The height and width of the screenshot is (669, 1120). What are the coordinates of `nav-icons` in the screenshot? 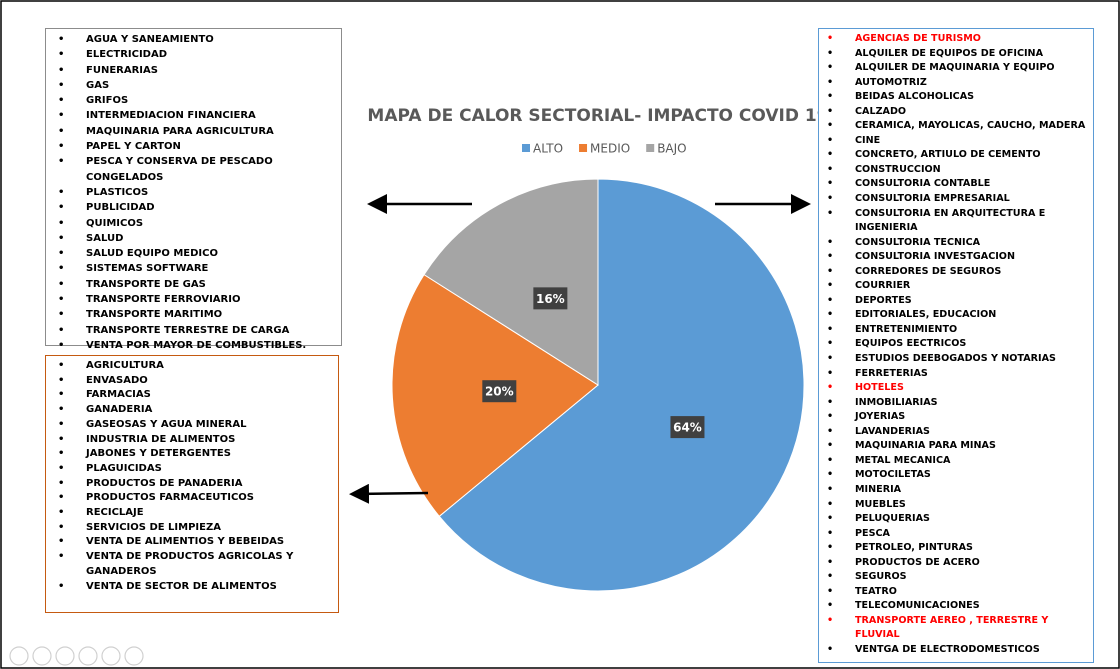 It's located at (76, 656).